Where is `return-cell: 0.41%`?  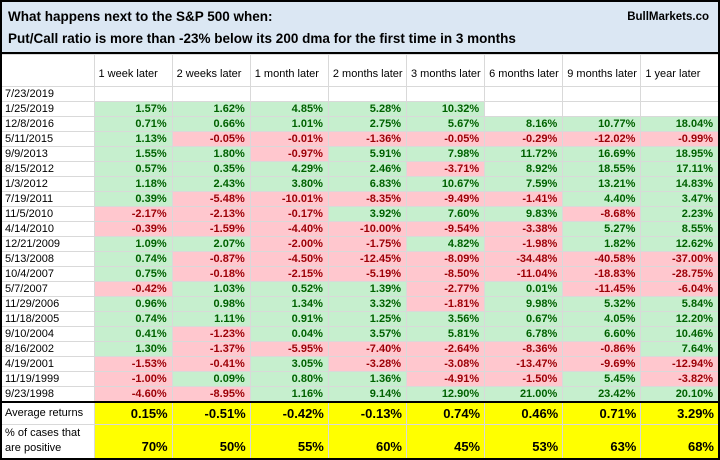 return-cell: 0.41% is located at coordinates (133, 334).